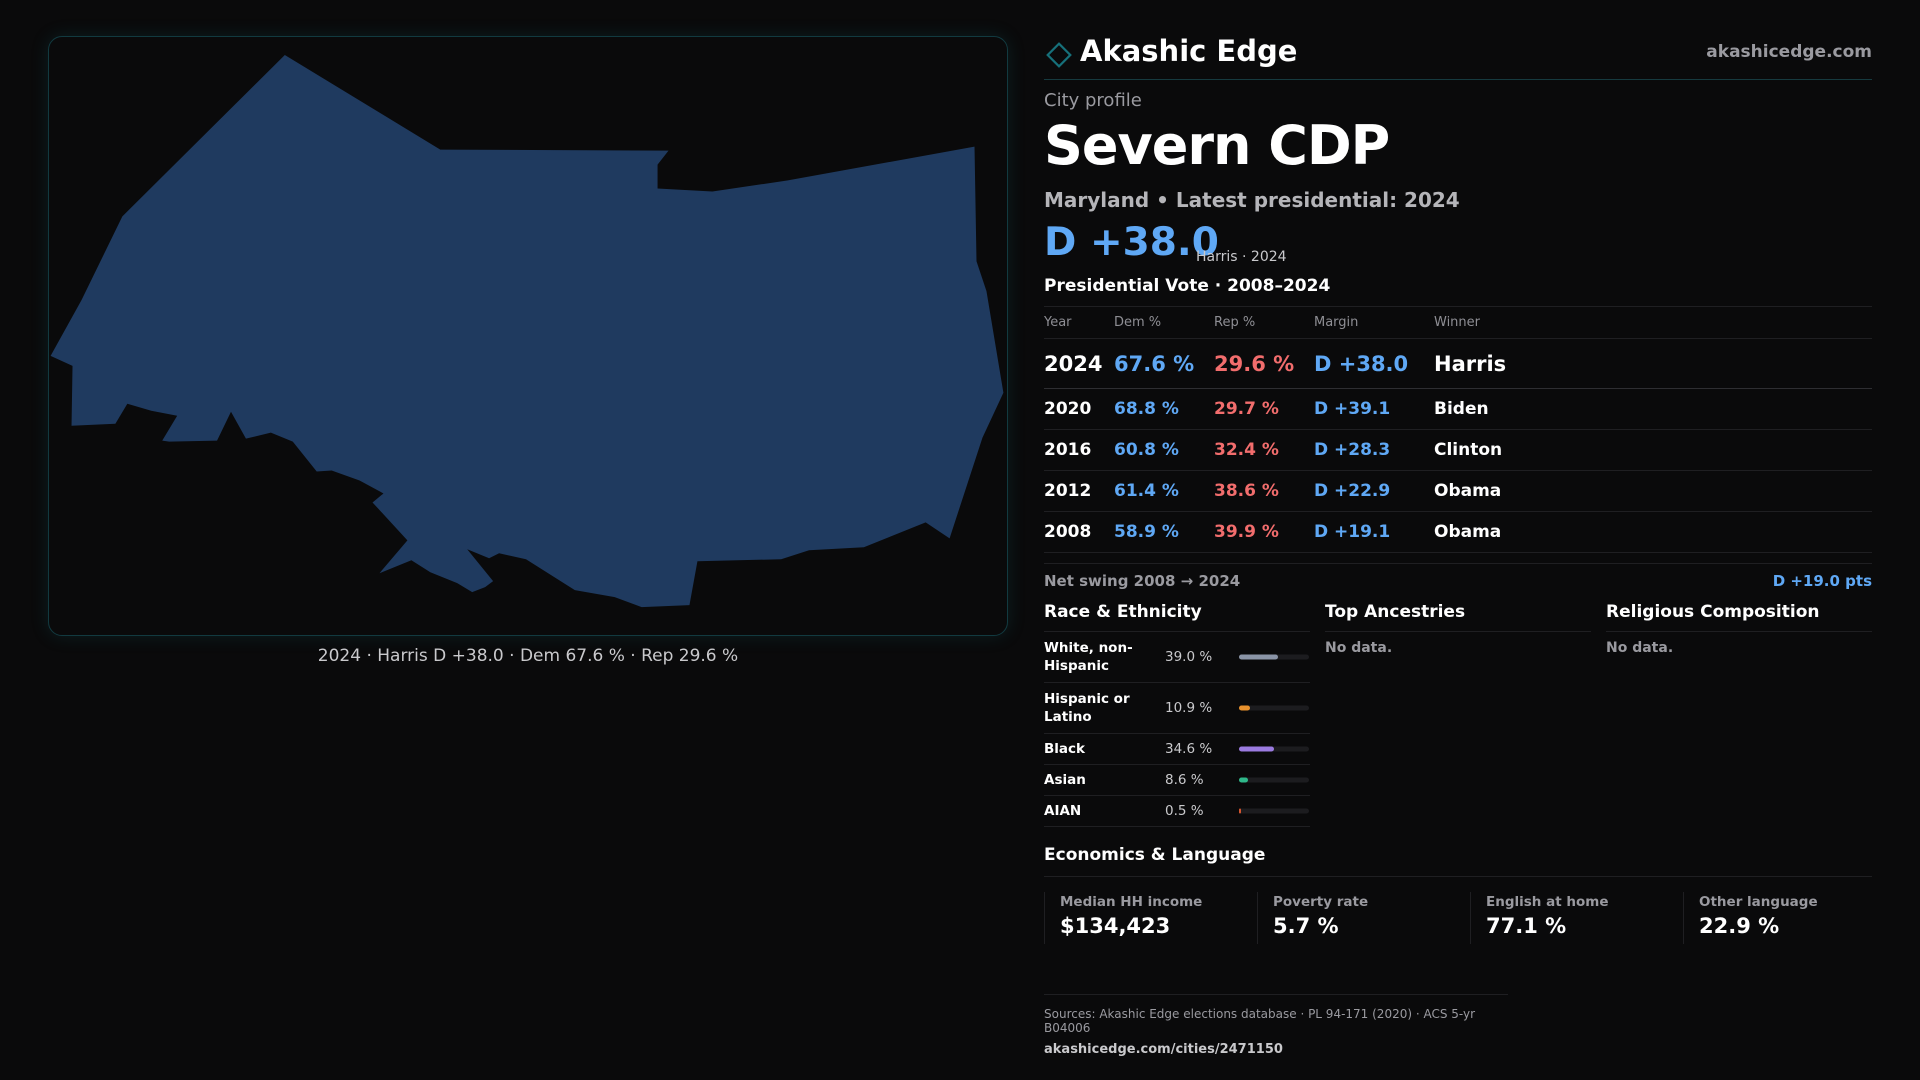  What do you see at coordinates (1115, 926) in the screenshot?
I see `stat-value: $134,423` at bounding box center [1115, 926].